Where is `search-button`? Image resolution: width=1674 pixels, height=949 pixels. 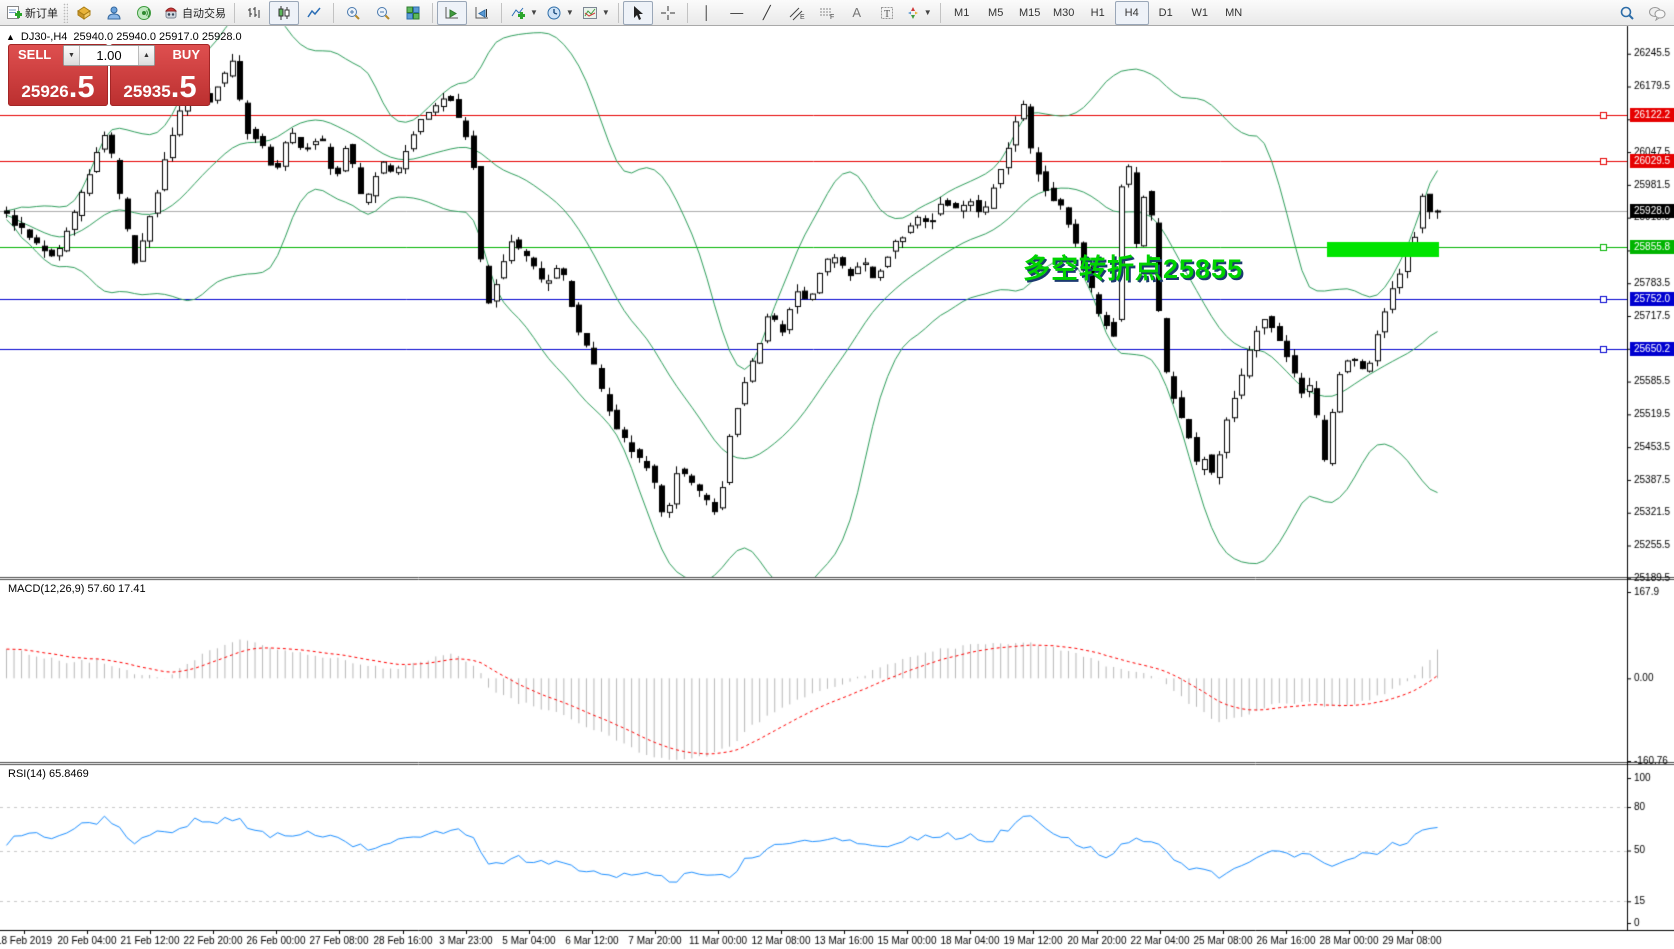
search-button is located at coordinates (1627, 13).